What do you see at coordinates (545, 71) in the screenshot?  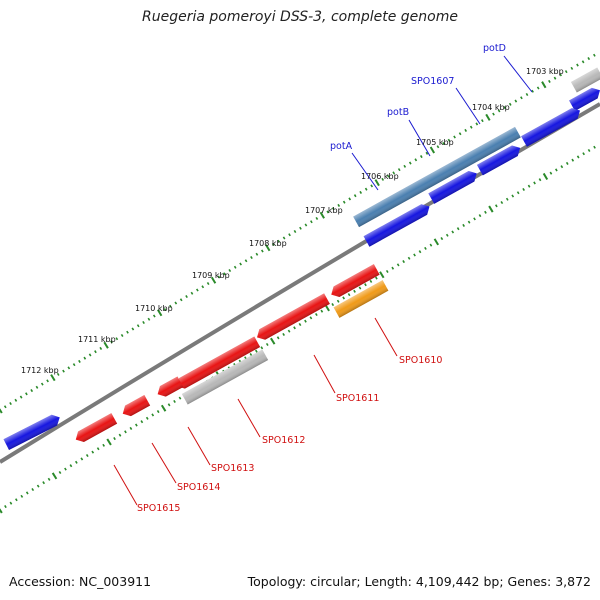 I see `kbp-label-1703: 1703 kbp` at bounding box center [545, 71].